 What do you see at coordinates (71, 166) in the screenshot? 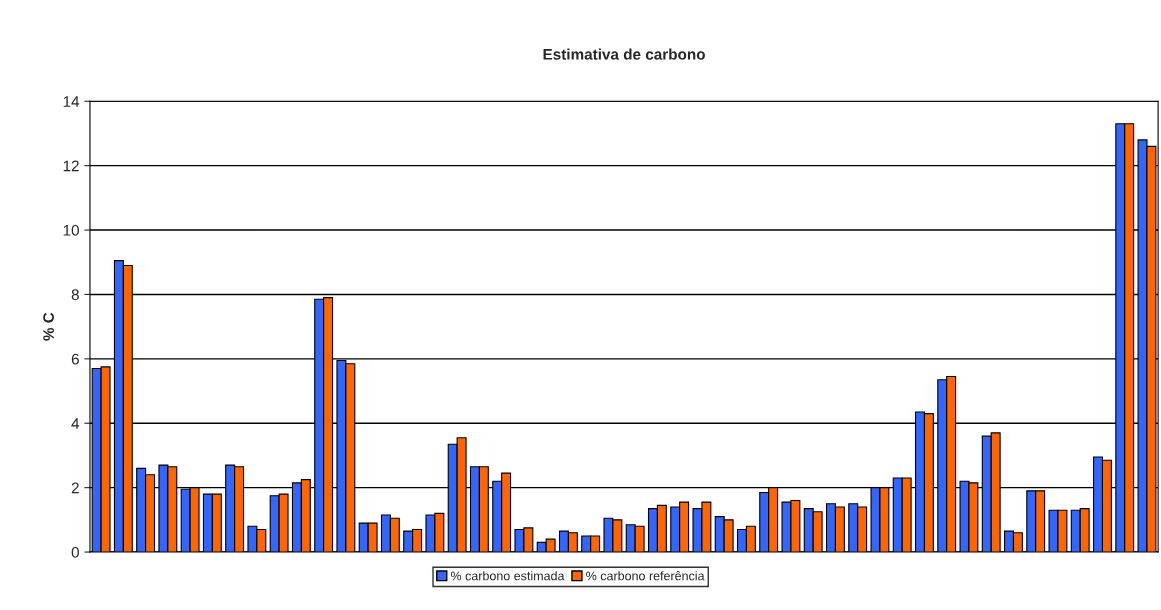
I see `y-tick-label: 12` at bounding box center [71, 166].